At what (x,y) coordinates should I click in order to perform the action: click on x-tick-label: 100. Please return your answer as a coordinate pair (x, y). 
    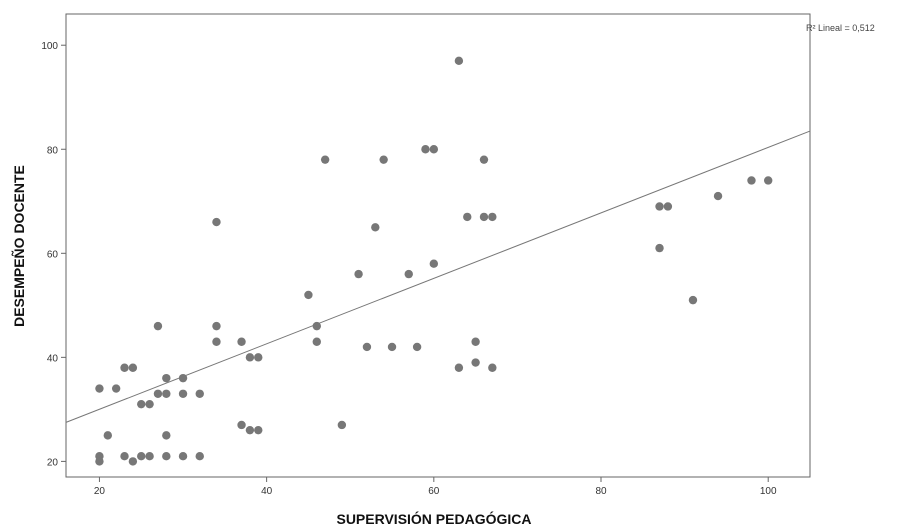
    Looking at the image, I should click on (768, 491).